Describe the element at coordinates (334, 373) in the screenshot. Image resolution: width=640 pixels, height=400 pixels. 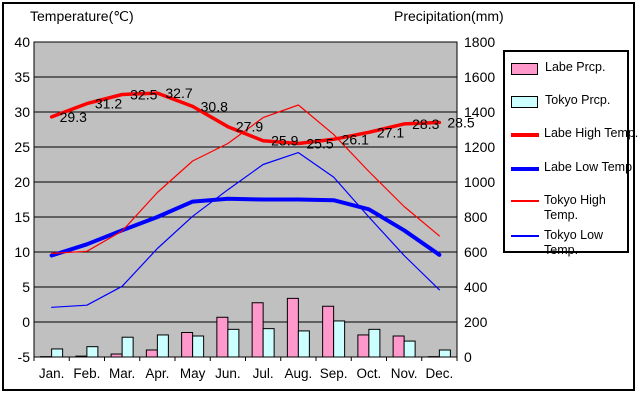
I see `month-label: Sep.` at that location.